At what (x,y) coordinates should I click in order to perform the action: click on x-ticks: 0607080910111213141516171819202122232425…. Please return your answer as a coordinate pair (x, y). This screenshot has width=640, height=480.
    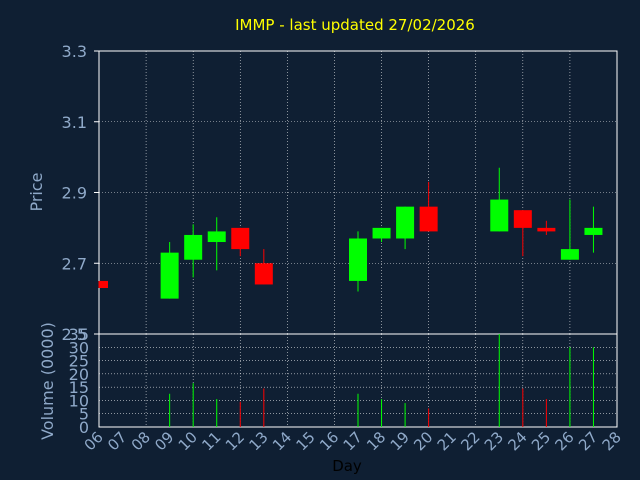
    Looking at the image, I should click on (353, 441).